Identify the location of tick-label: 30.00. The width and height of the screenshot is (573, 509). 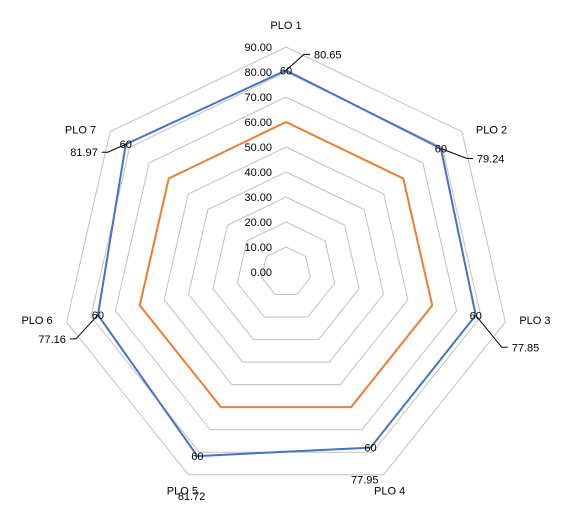
(258, 198).